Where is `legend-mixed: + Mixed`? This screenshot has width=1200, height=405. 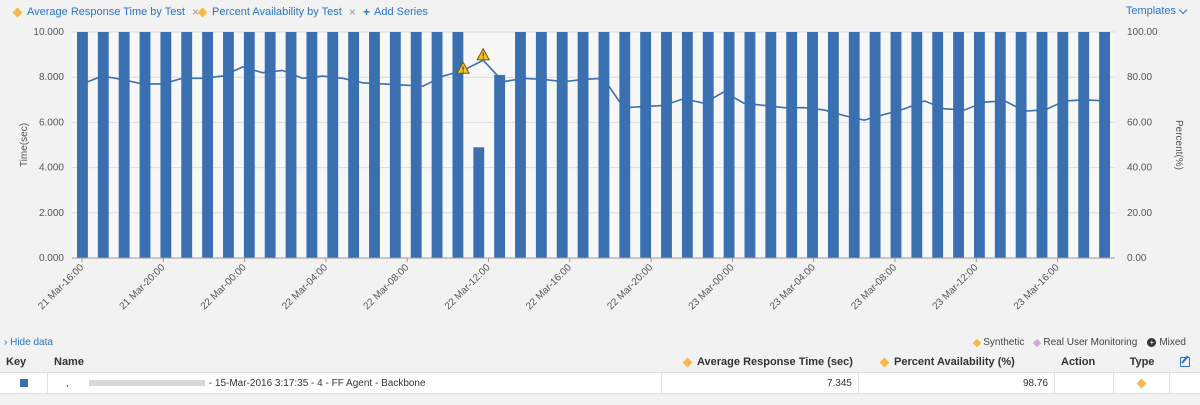 legend-mixed: + Mixed is located at coordinates (1166, 342).